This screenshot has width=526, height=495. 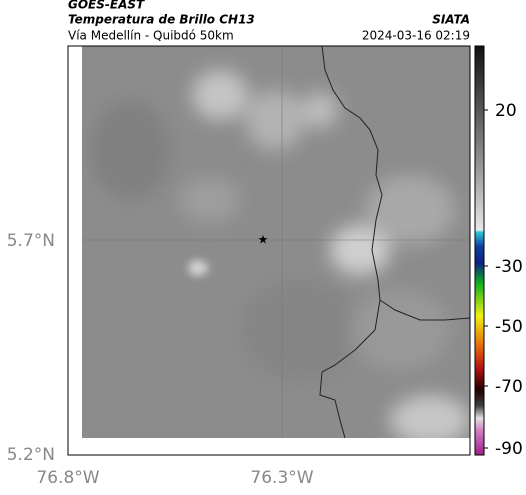 What do you see at coordinates (509, 449) in the screenshot?
I see `colorbar-label: -90` at bounding box center [509, 449].